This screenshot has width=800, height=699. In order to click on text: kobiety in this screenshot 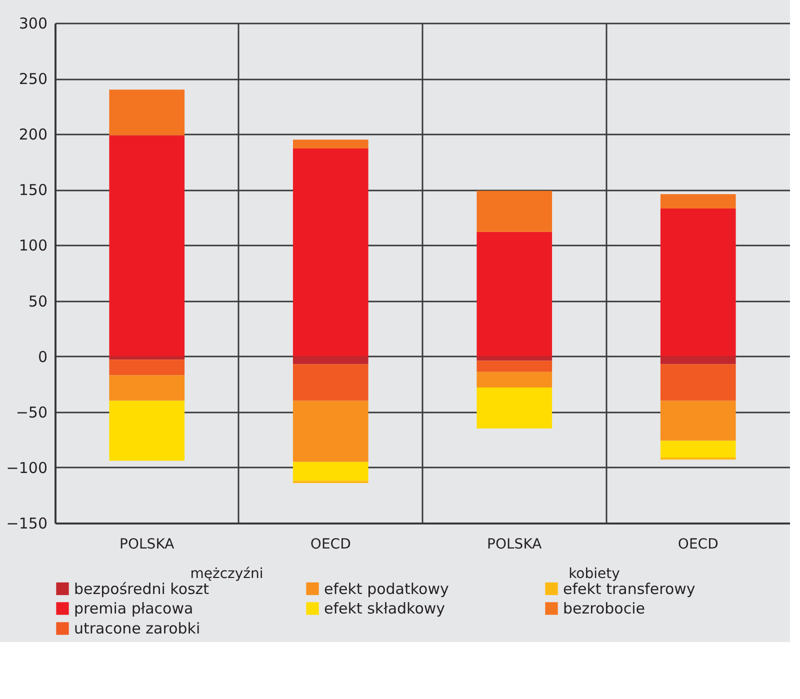, I will do `click(594, 574)`.